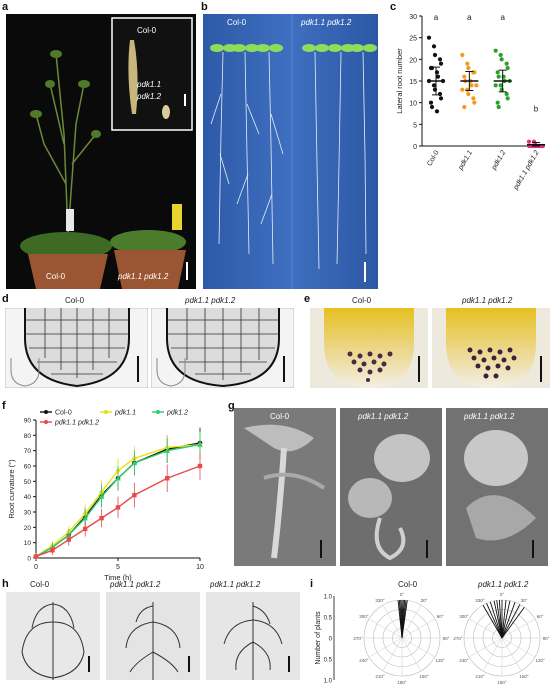  What do you see at coordinates (502, 594) in the screenshot?
I see `angle-label: 0°` at bounding box center [502, 594].